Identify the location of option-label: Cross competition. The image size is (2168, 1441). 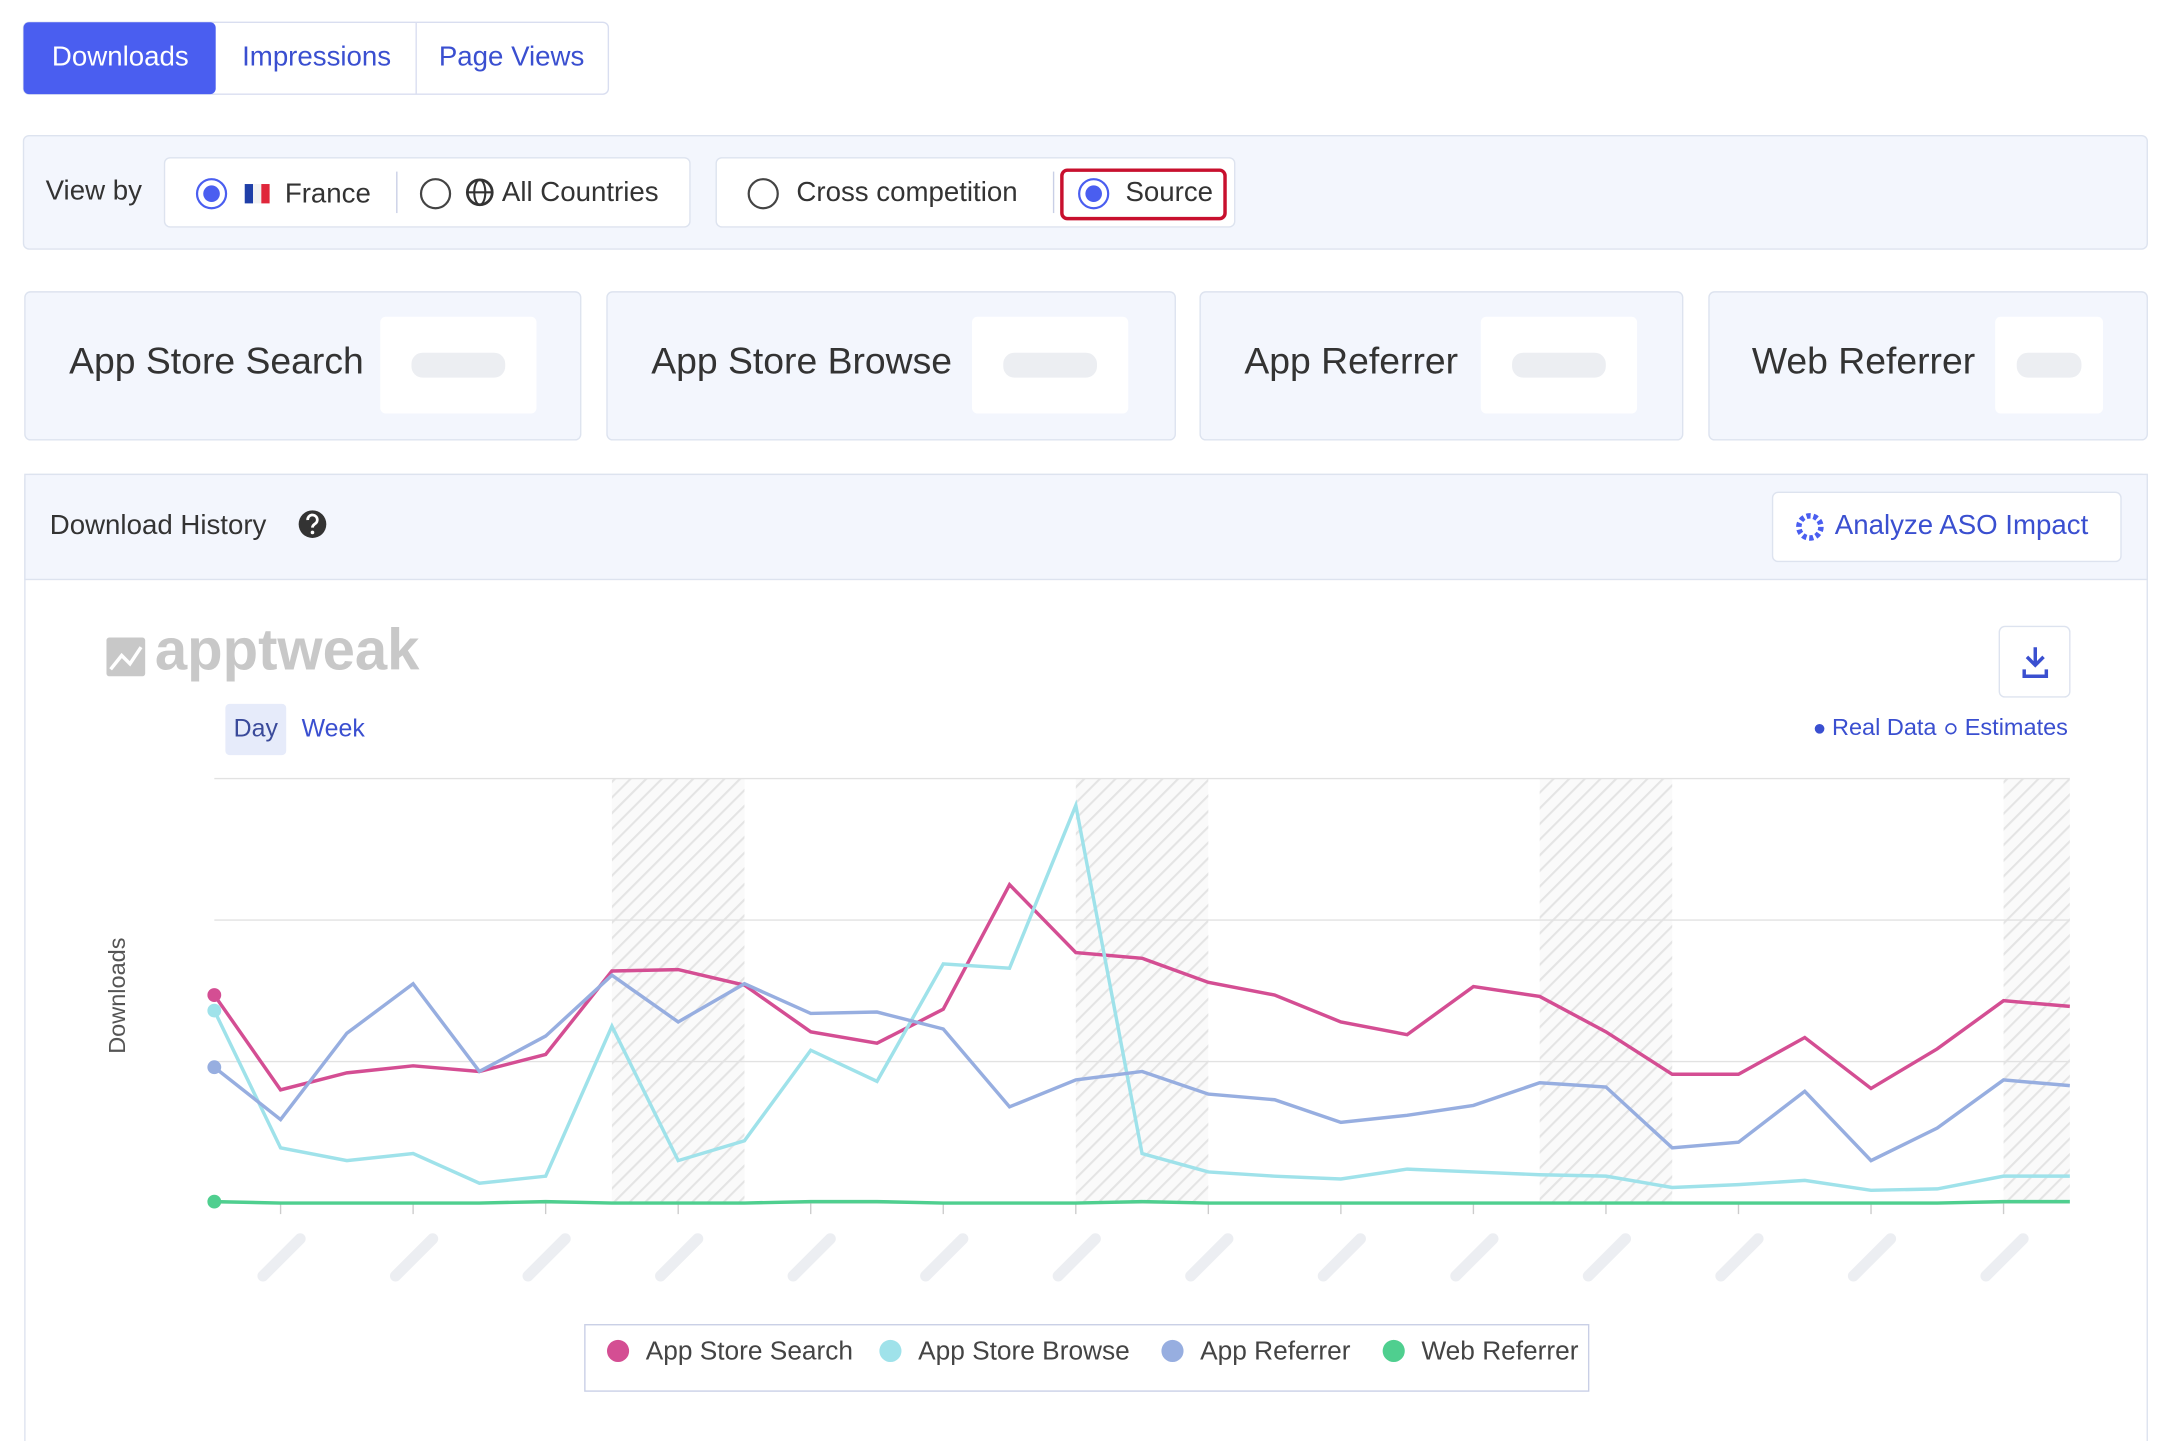
(906, 191).